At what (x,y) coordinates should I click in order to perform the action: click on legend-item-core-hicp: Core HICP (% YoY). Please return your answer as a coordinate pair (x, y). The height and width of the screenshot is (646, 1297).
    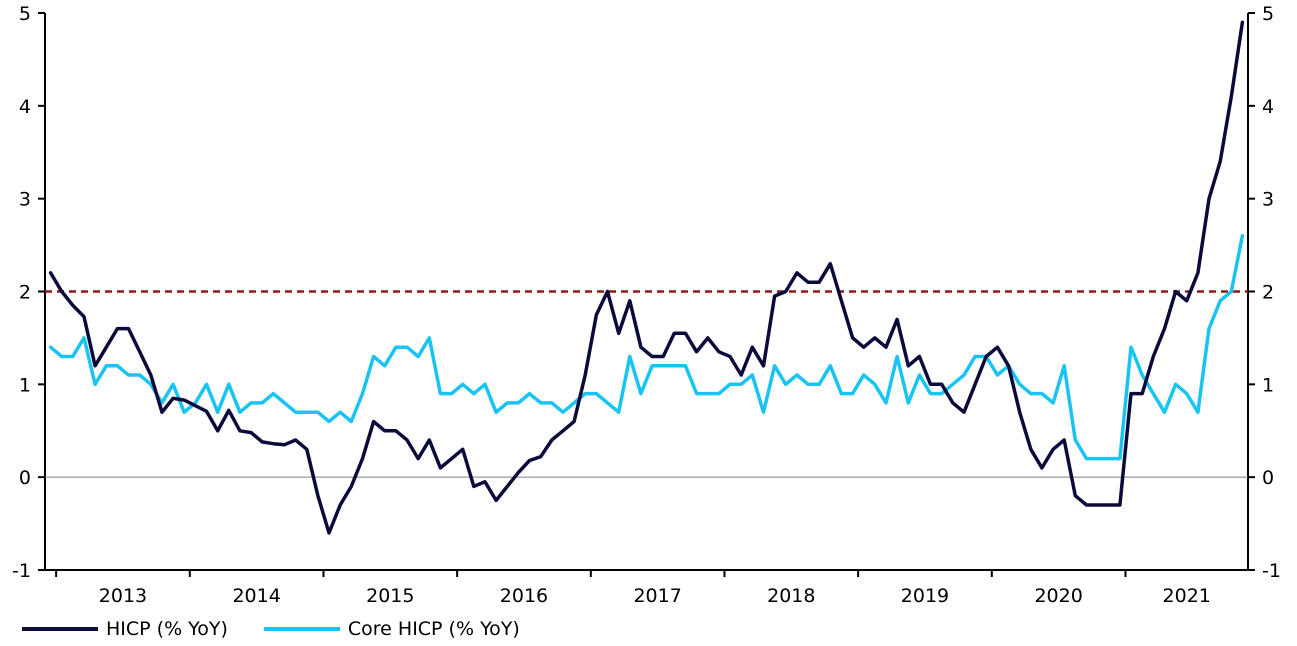
    Looking at the image, I should click on (391, 629).